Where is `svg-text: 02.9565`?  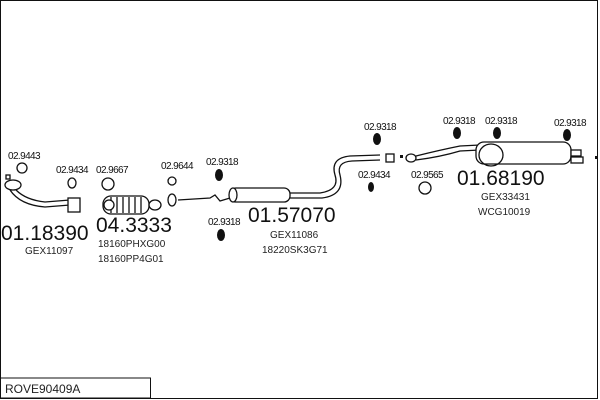 svg-text: 02.9565 is located at coordinates (427, 175).